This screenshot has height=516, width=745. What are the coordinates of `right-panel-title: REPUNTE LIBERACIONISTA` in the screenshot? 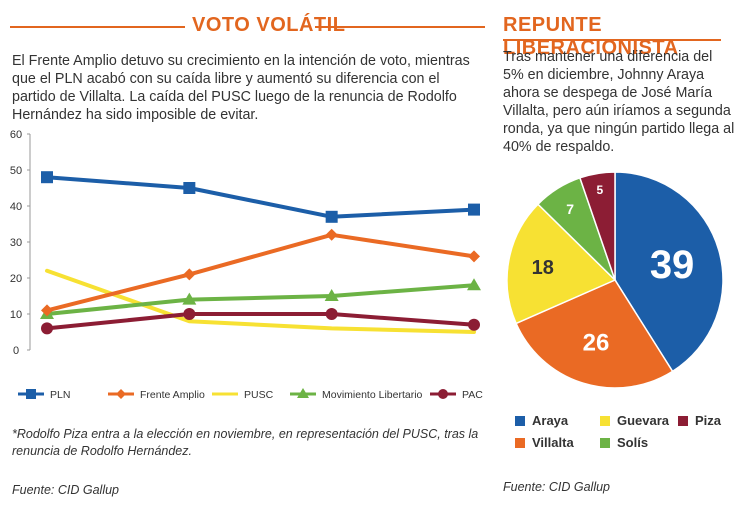 It's located at (591, 36).